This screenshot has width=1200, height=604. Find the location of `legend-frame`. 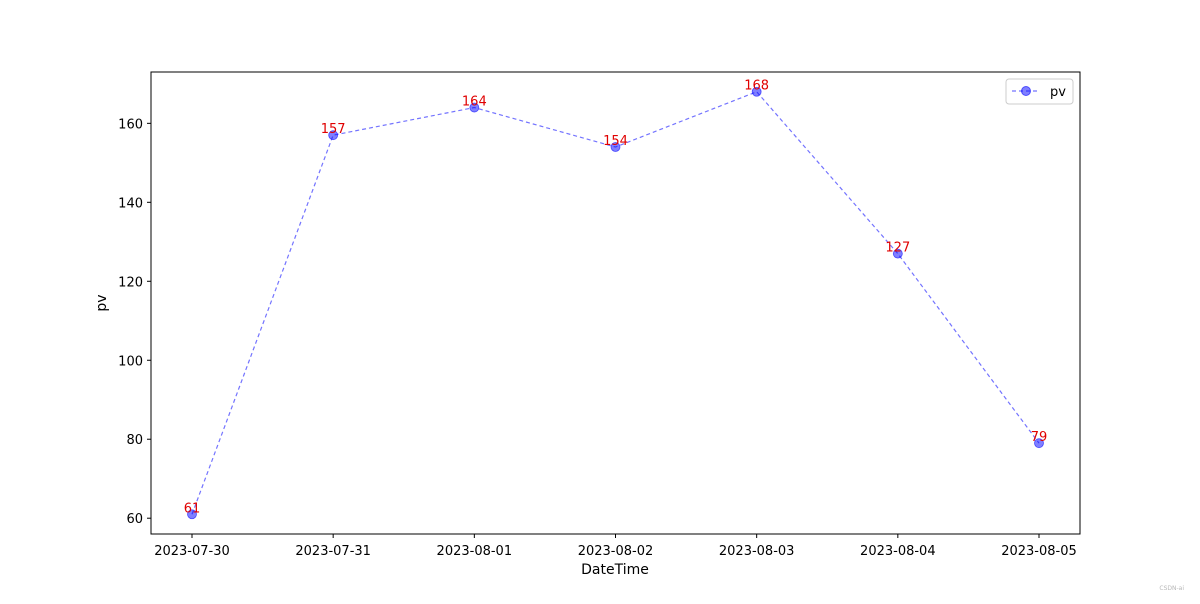

legend-frame is located at coordinates (1039, 91).